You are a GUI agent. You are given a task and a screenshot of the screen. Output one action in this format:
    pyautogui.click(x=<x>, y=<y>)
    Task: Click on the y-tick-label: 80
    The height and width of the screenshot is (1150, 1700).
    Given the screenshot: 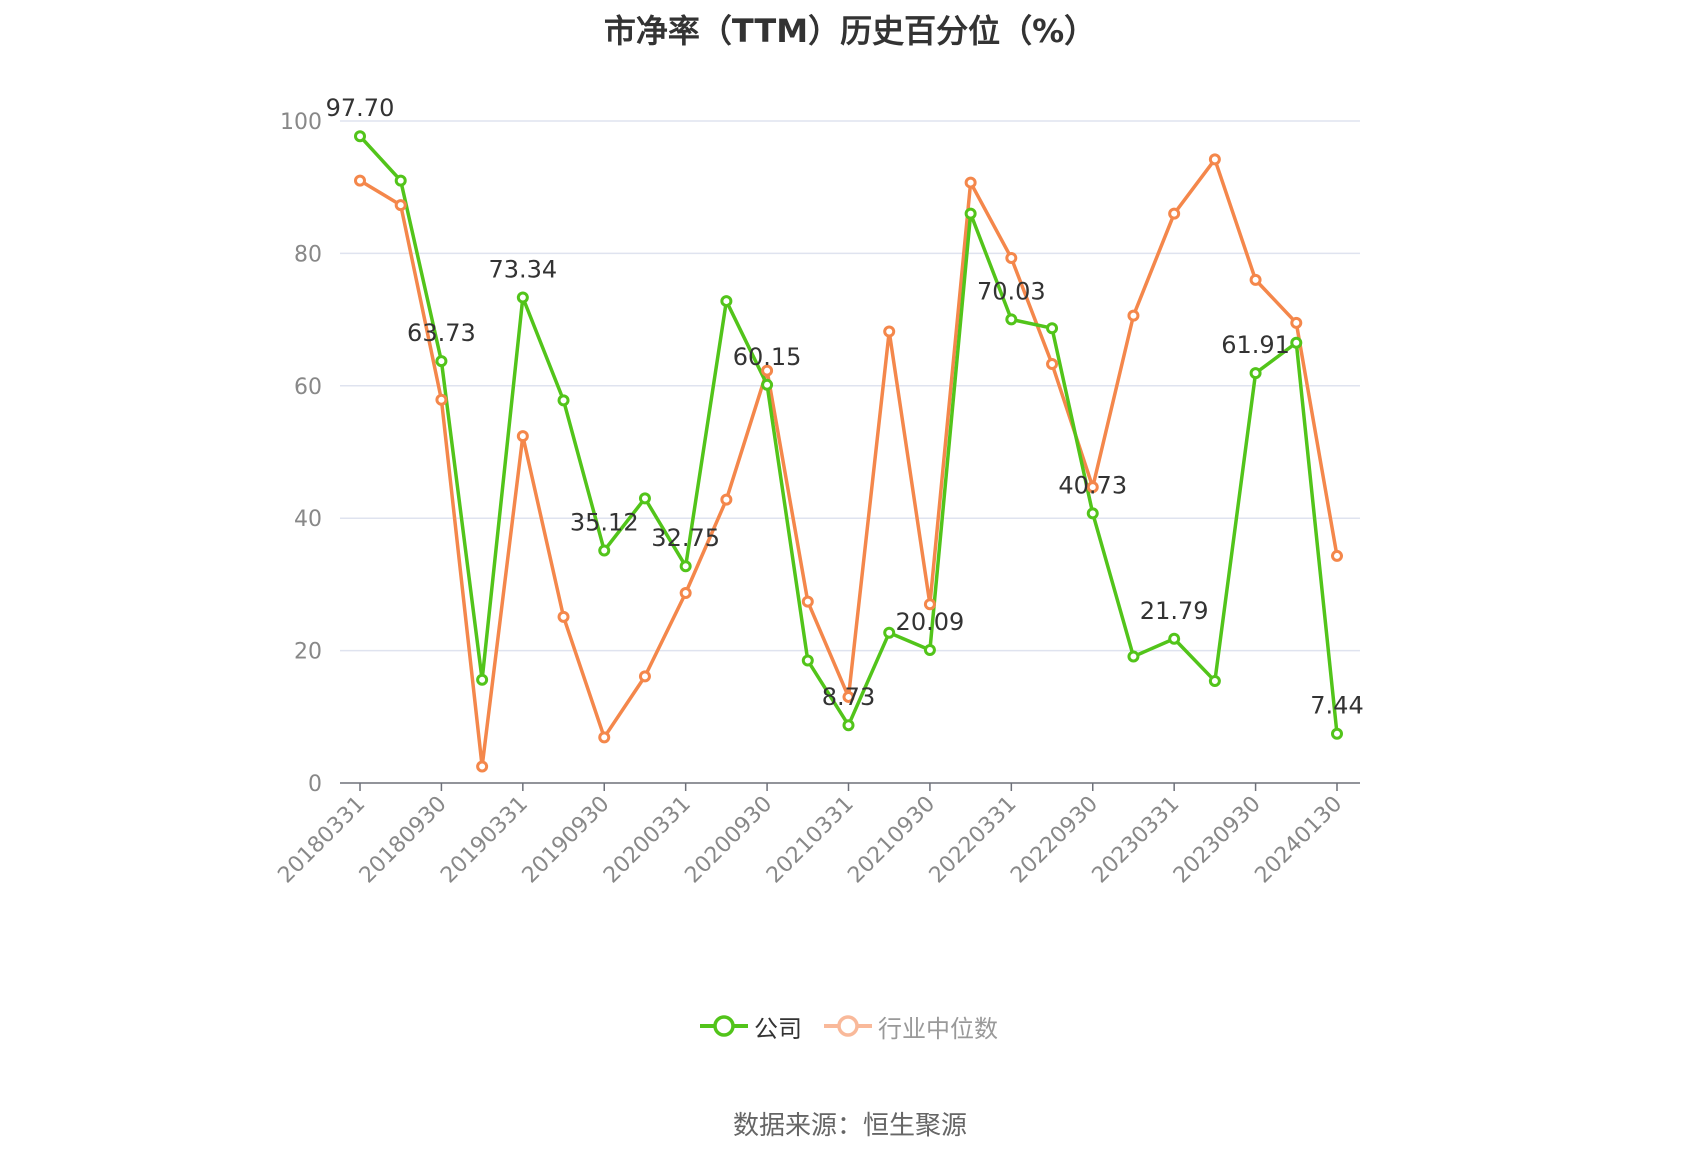 What is the action you would take?
    pyautogui.click(x=308, y=254)
    